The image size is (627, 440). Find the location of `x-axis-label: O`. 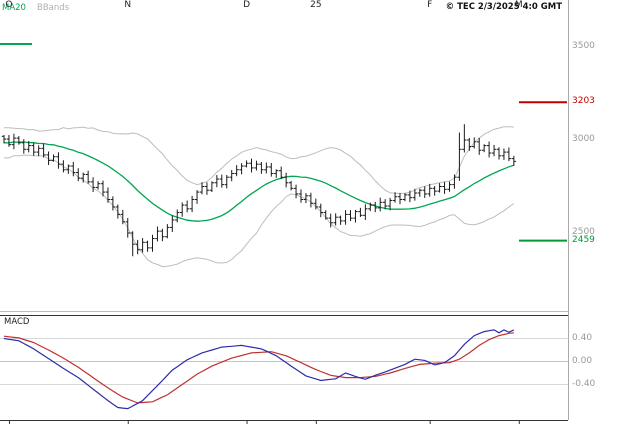

x-axis-label: O is located at coordinates (9, 5).